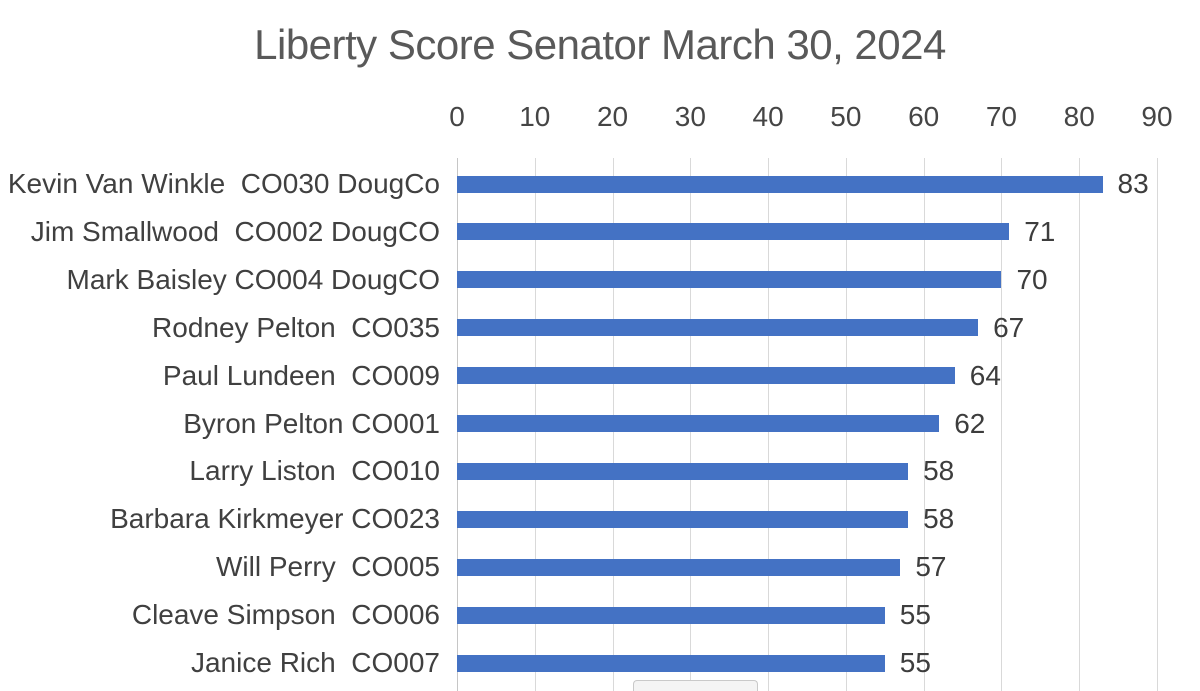  What do you see at coordinates (296, 327) in the screenshot?
I see `category-label: Rodney Pelton CO035` at bounding box center [296, 327].